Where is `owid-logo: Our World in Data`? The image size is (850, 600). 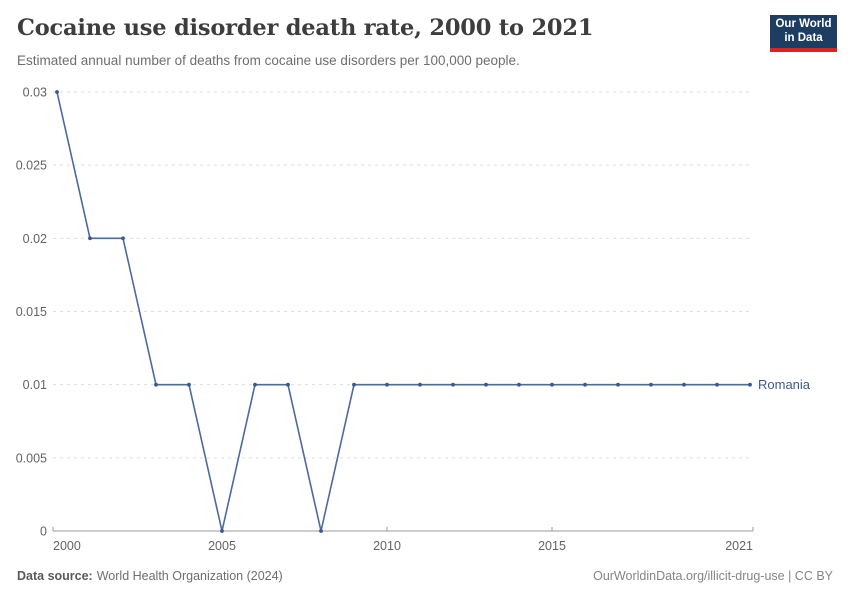
owid-logo: Our World in Data is located at coordinates (803, 33).